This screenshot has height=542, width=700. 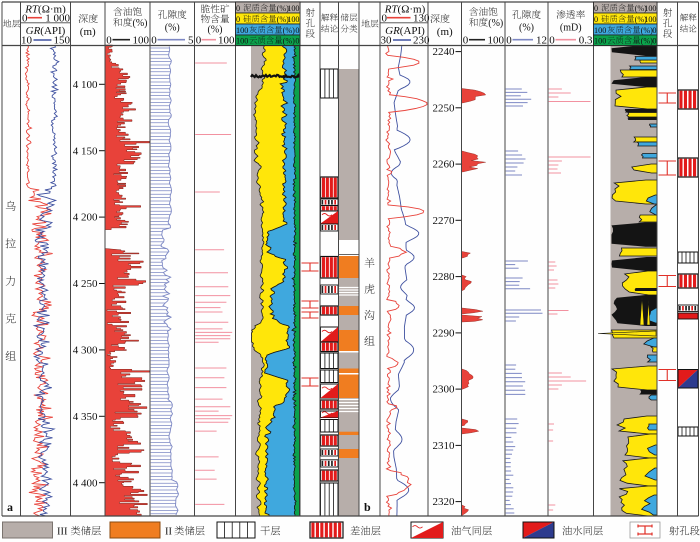 What do you see at coordinates (10, 507) in the screenshot?
I see `svg-text: a` at bounding box center [10, 507].